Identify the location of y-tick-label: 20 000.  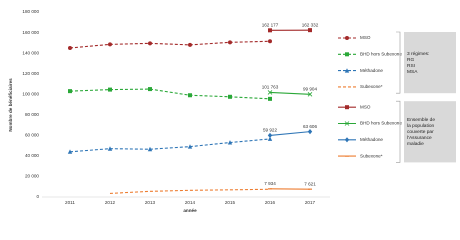
(32, 176).